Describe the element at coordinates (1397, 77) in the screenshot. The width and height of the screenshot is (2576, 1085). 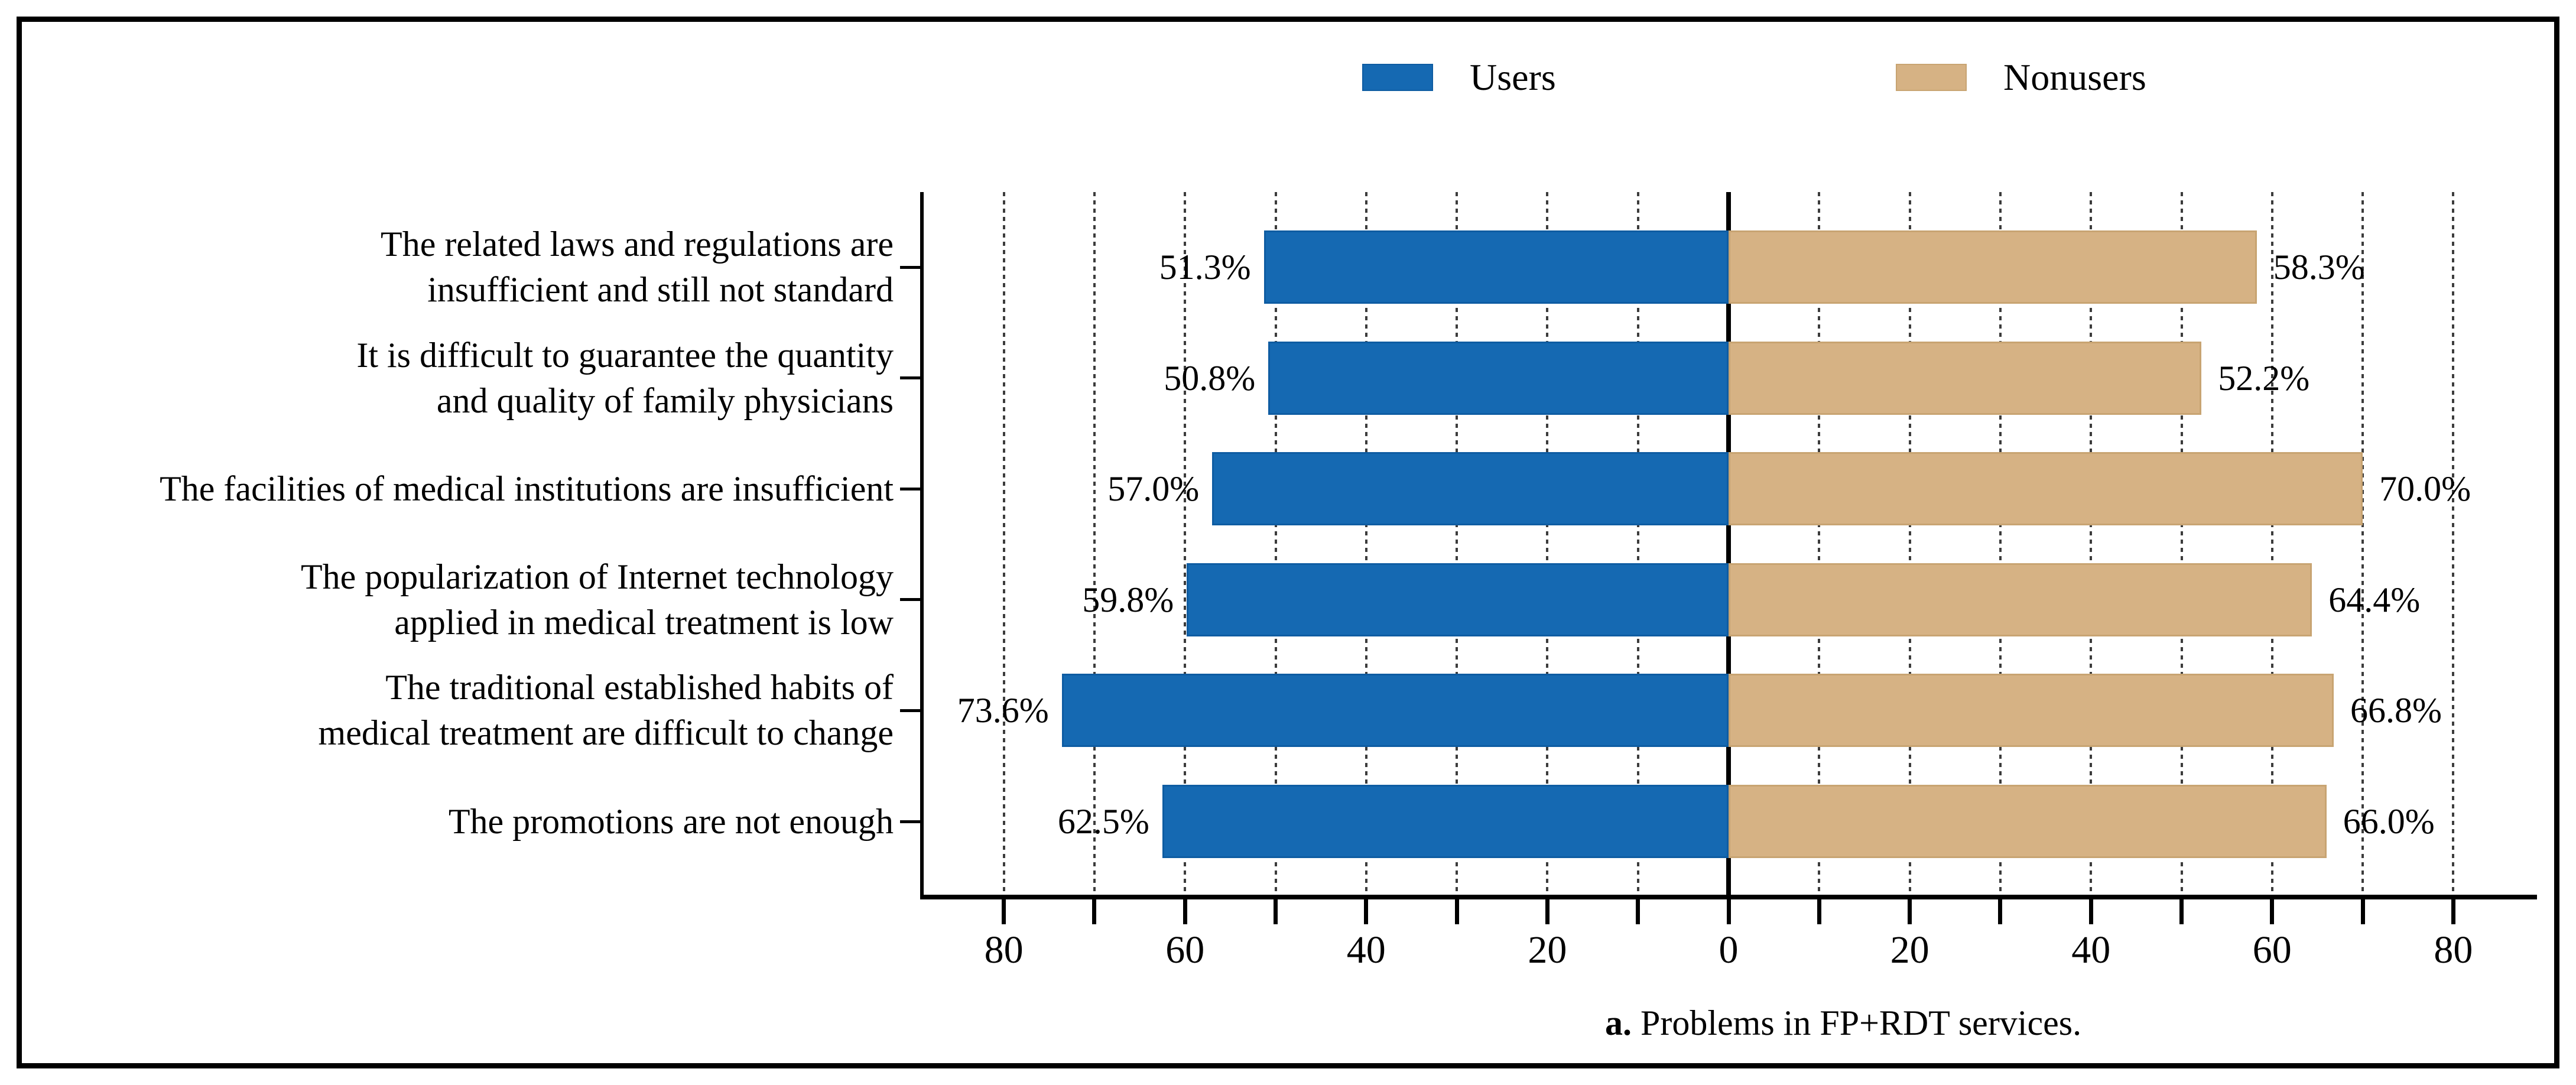
I see `legend-swatch-users` at that location.